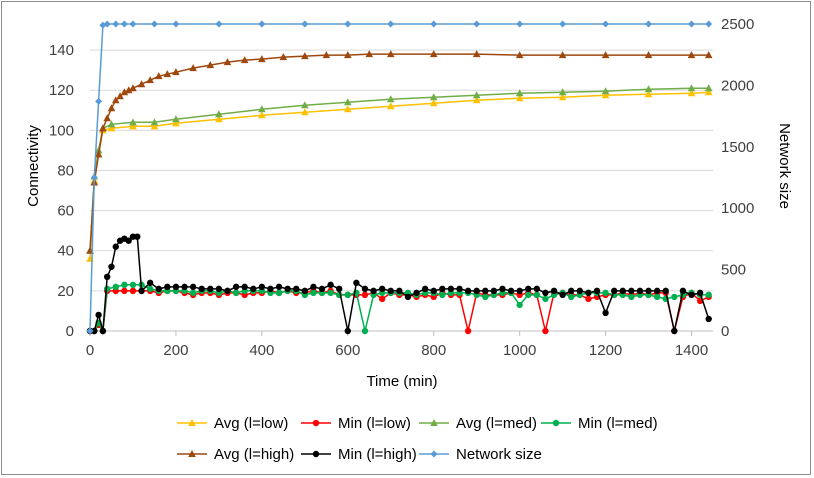 This screenshot has height=478, width=814. Describe the element at coordinates (65, 251) in the screenshot. I see `y-tick-label: 40` at that location.